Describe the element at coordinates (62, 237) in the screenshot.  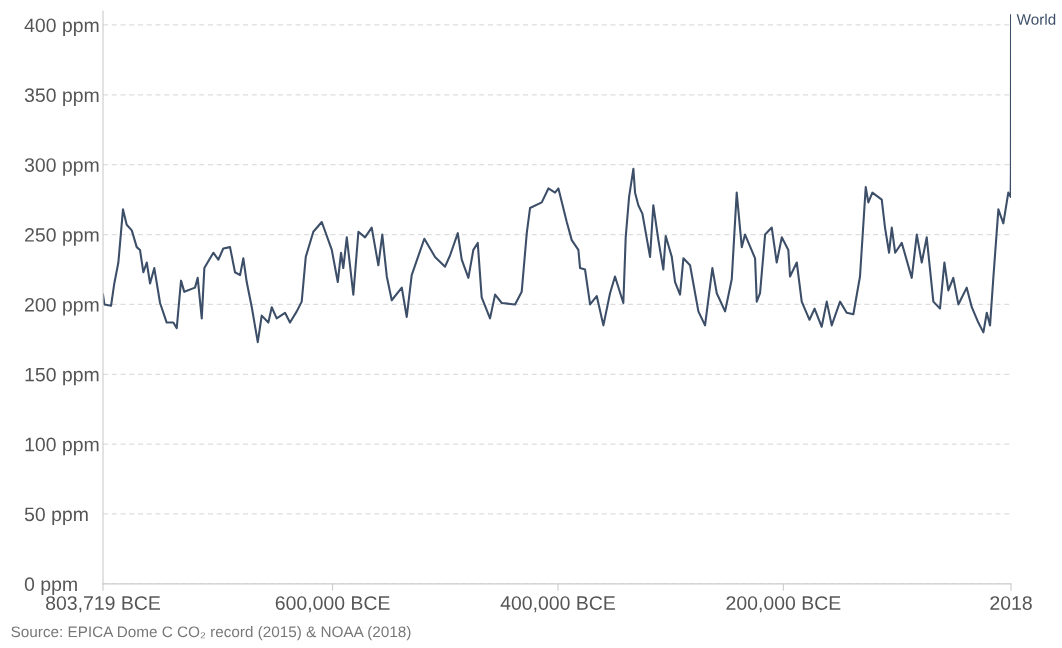
I see `y-tick-label: 250 ppm` at that location.